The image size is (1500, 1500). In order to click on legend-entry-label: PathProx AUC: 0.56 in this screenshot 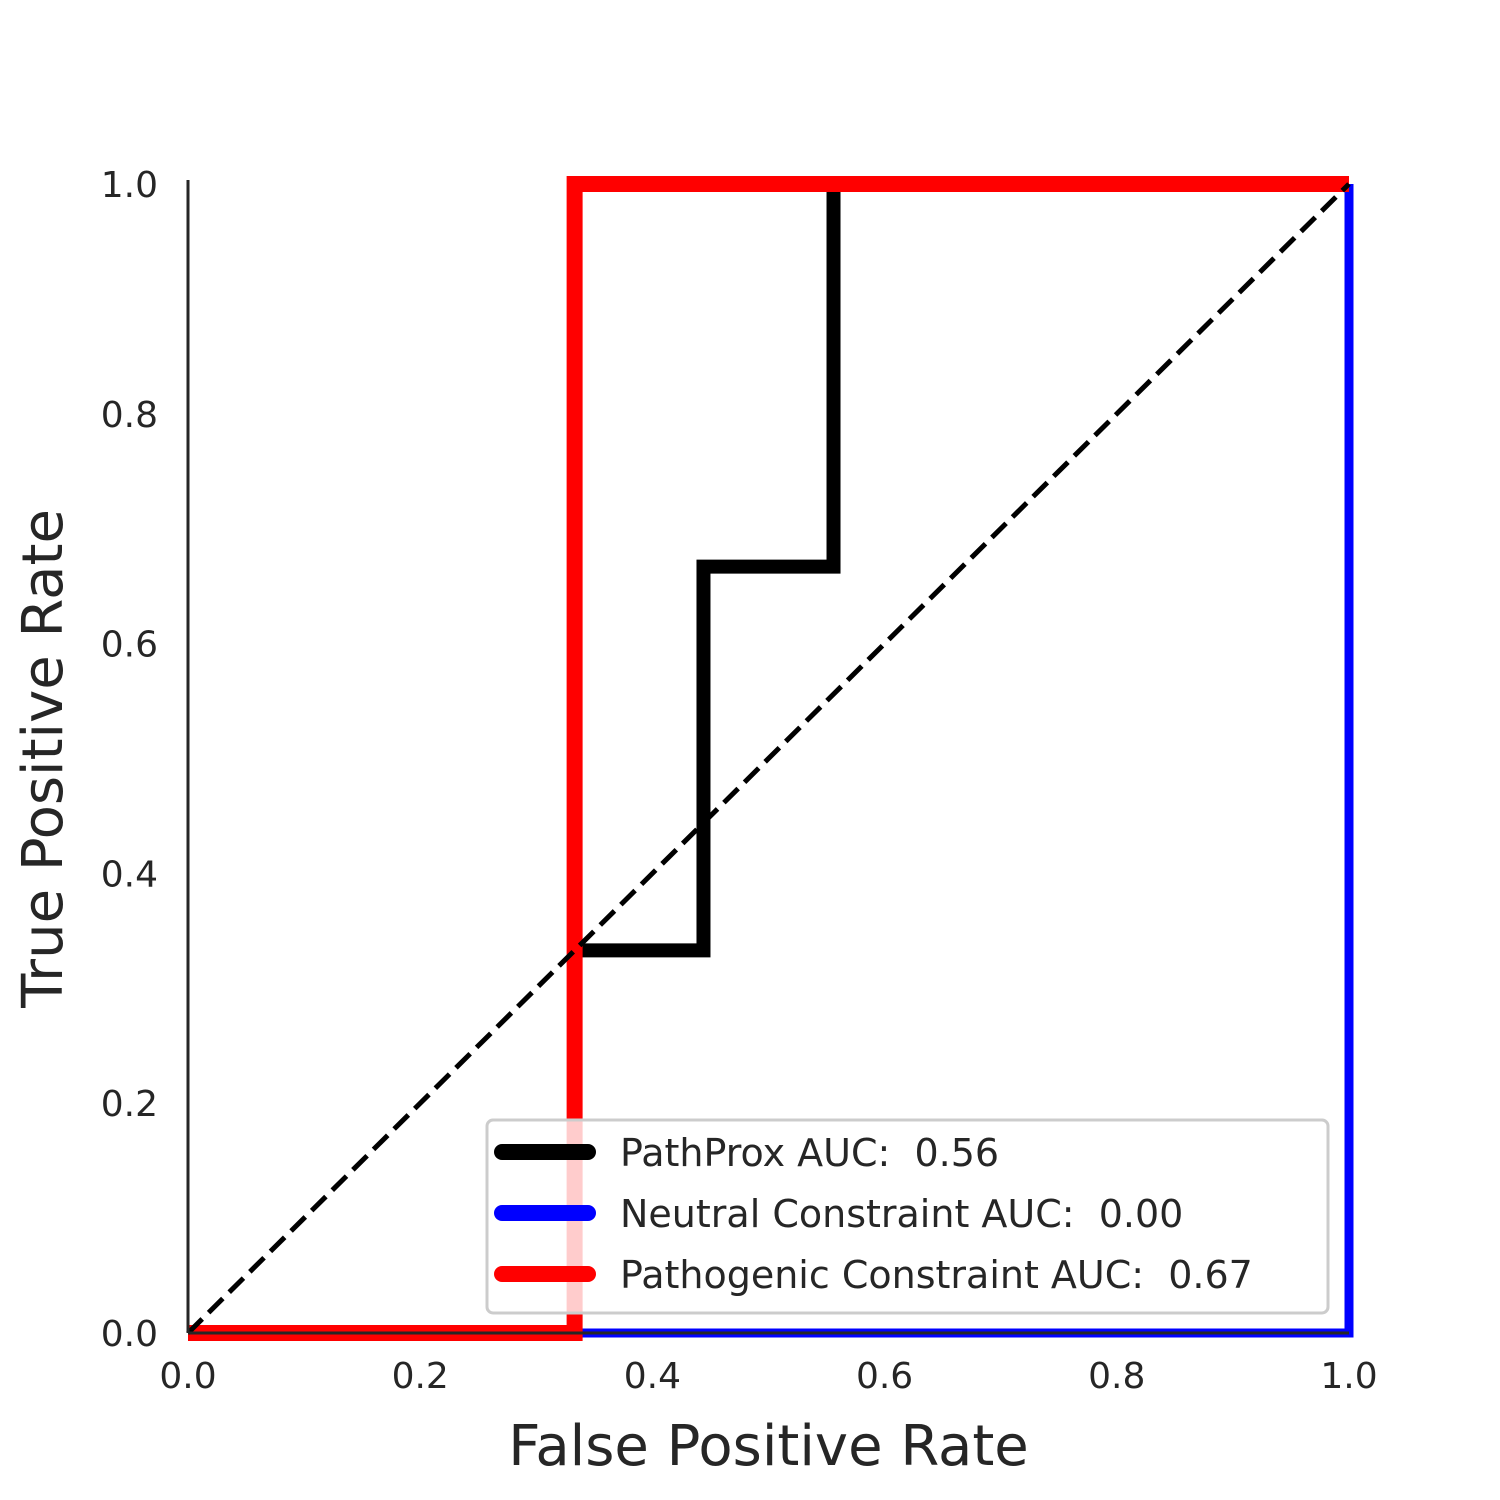, I will do `click(809, 1153)`.